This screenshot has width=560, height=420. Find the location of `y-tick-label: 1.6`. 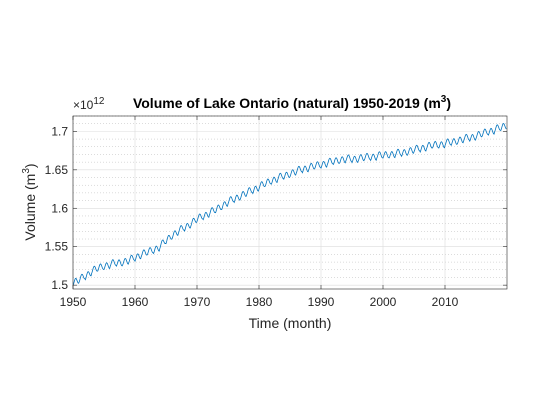

y-tick-label: 1.6 is located at coordinates (59, 208).